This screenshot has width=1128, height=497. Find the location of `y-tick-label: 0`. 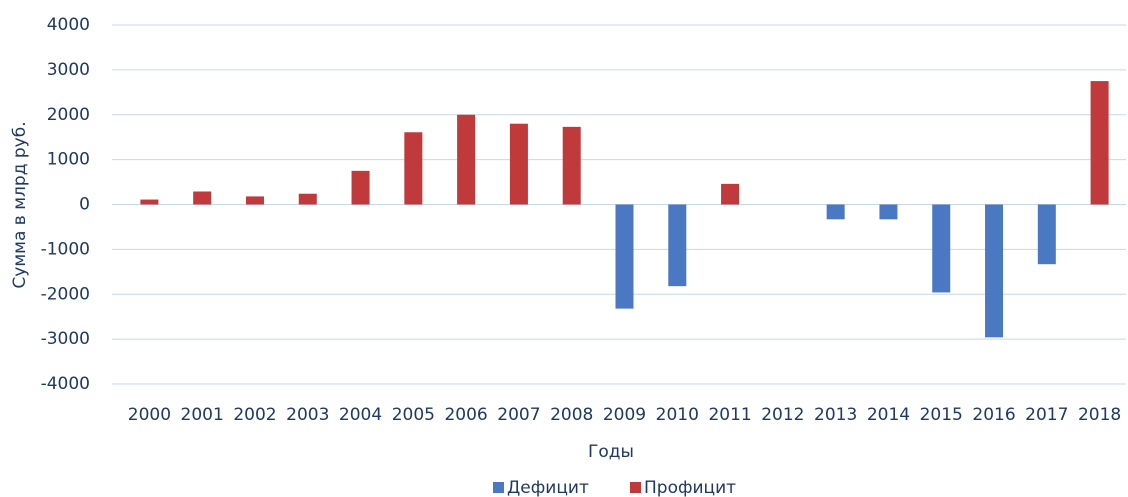

y-tick-label: 0 is located at coordinates (84, 205).